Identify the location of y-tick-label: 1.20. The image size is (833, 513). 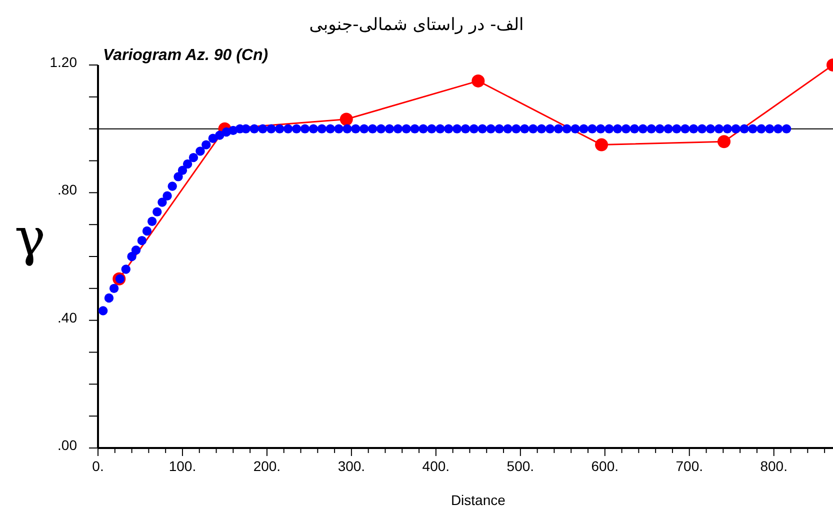
(64, 62).